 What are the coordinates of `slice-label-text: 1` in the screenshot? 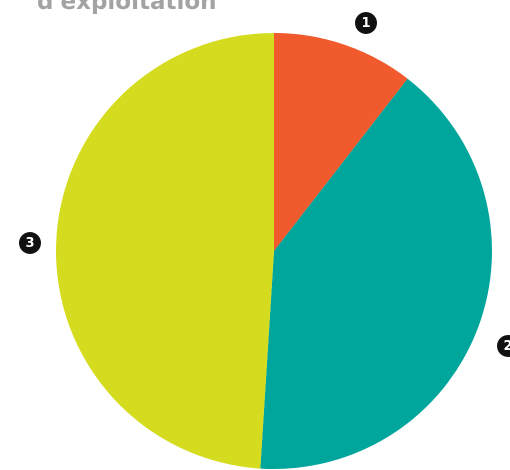 It's located at (365, 23).